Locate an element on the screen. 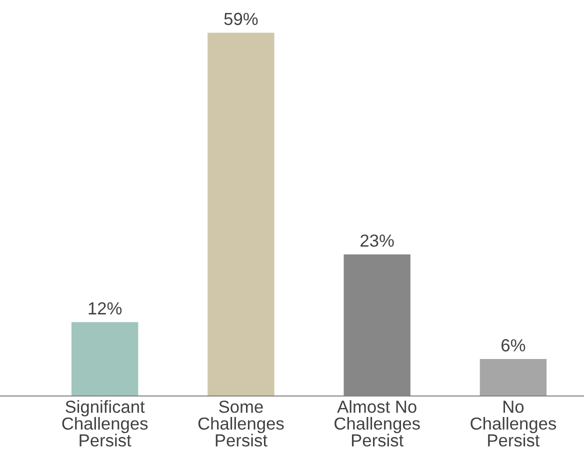 The image size is (584, 476). x-tick-label: Almost No Challenges Persist is located at coordinates (377, 423).